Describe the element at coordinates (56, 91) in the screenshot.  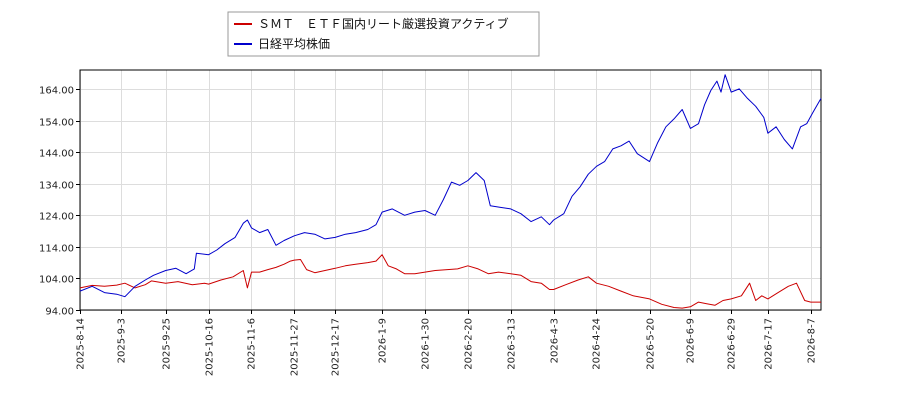
I see `y-tick-label: 164.00` at that location.